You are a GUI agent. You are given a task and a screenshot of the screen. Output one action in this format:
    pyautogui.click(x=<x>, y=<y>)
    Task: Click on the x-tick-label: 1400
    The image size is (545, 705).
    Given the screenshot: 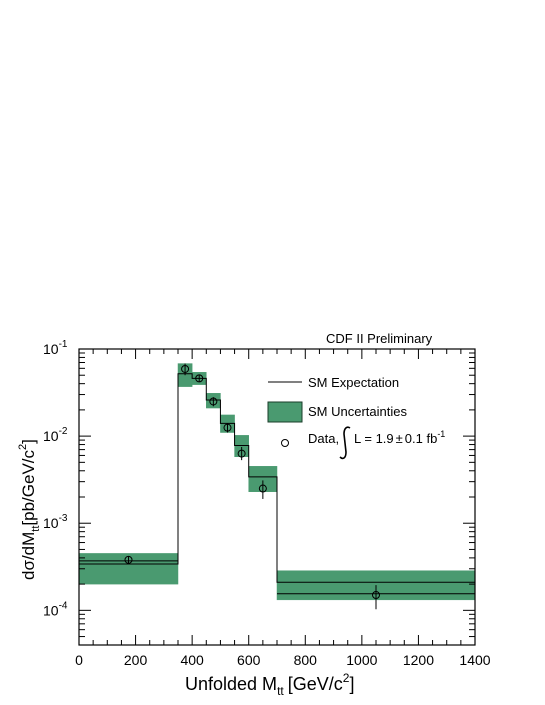 What is the action you would take?
    pyautogui.click(x=474, y=660)
    